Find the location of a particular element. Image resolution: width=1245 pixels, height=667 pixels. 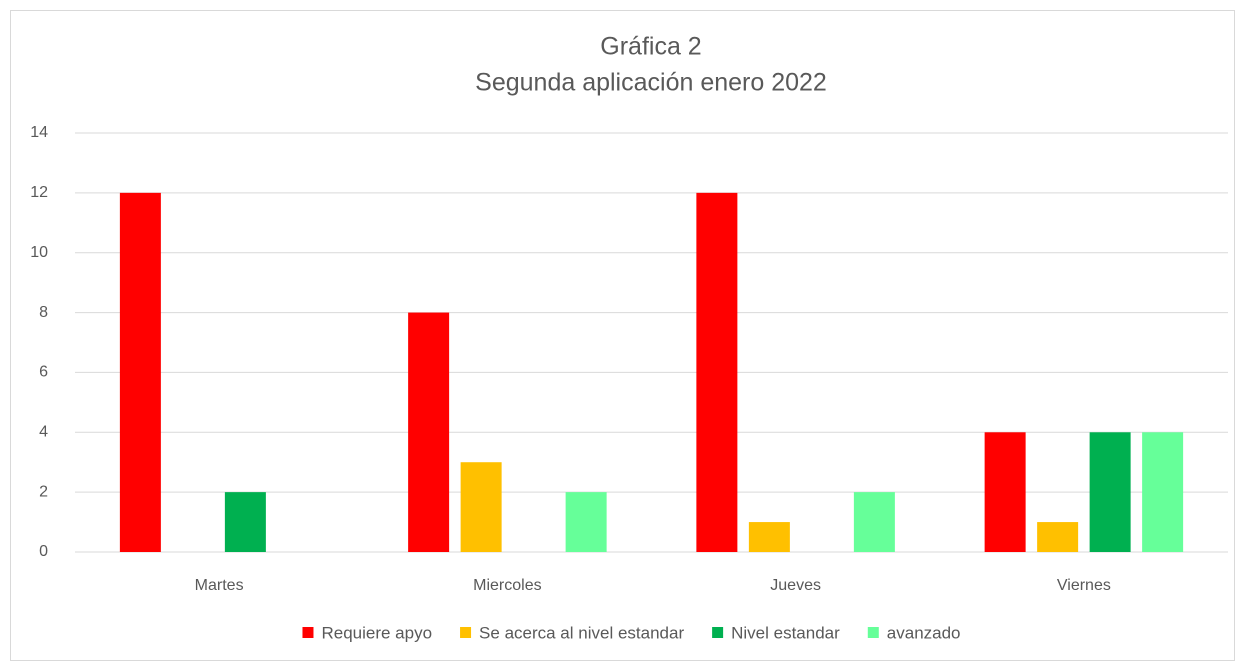

x-tick-label: Martes is located at coordinates (219, 585).